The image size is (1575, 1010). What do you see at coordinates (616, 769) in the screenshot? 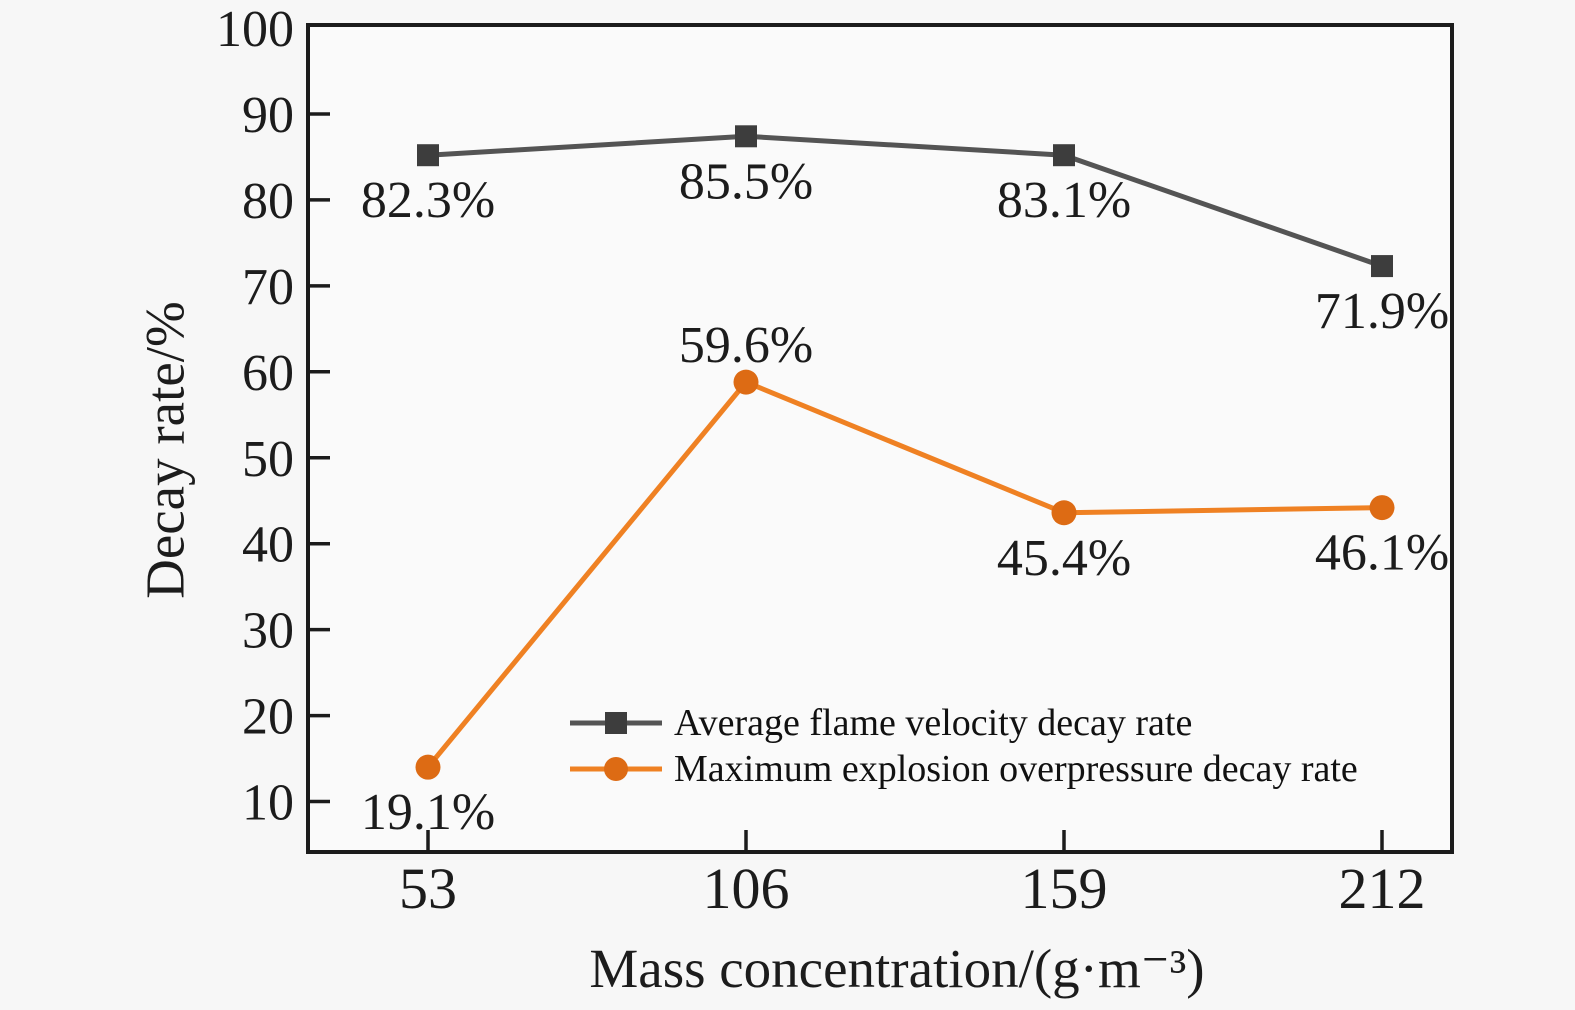
I see `circle-marker-line-icon` at bounding box center [616, 769].